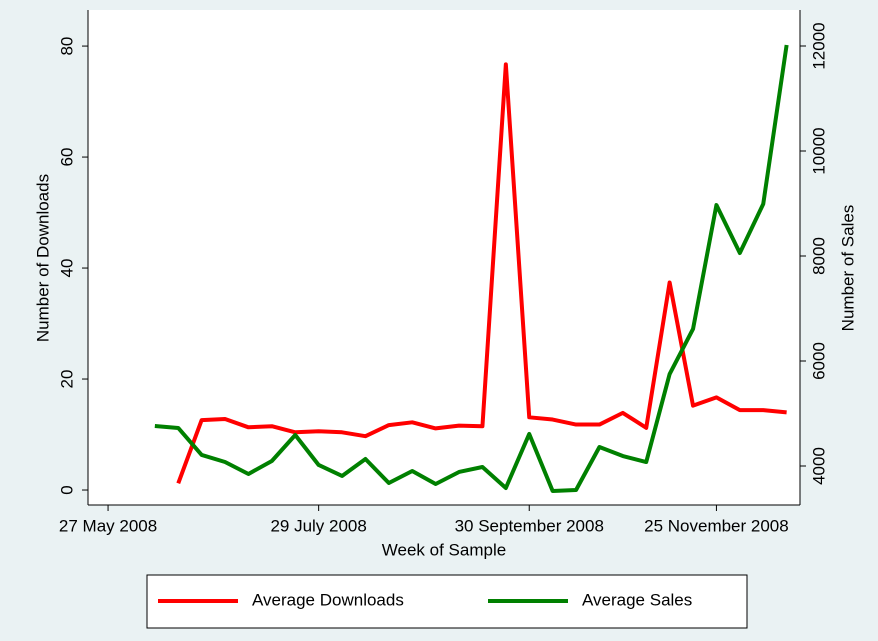 This screenshot has width=878, height=641. I want to click on x-tick-label: 30 September 2008, so click(529, 525).